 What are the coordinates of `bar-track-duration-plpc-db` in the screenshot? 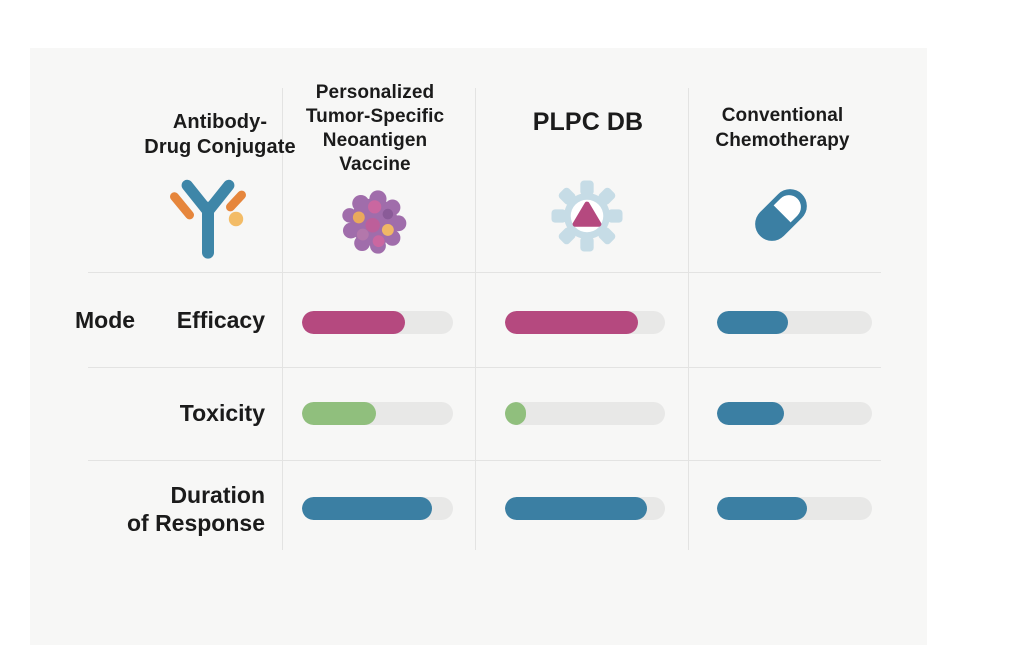 It's located at (585, 508).